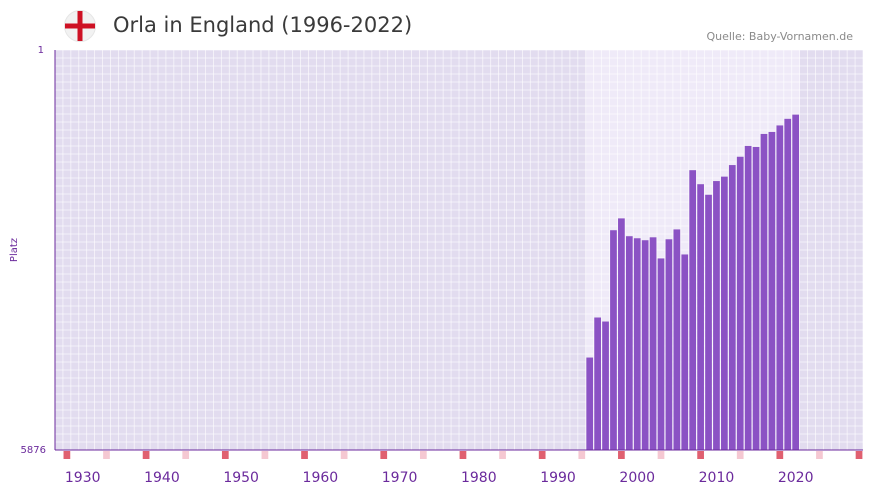 This screenshot has height=492, width=873. What do you see at coordinates (661, 354) in the screenshot?
I see `bar-2003` at bounding box center [661, 354].